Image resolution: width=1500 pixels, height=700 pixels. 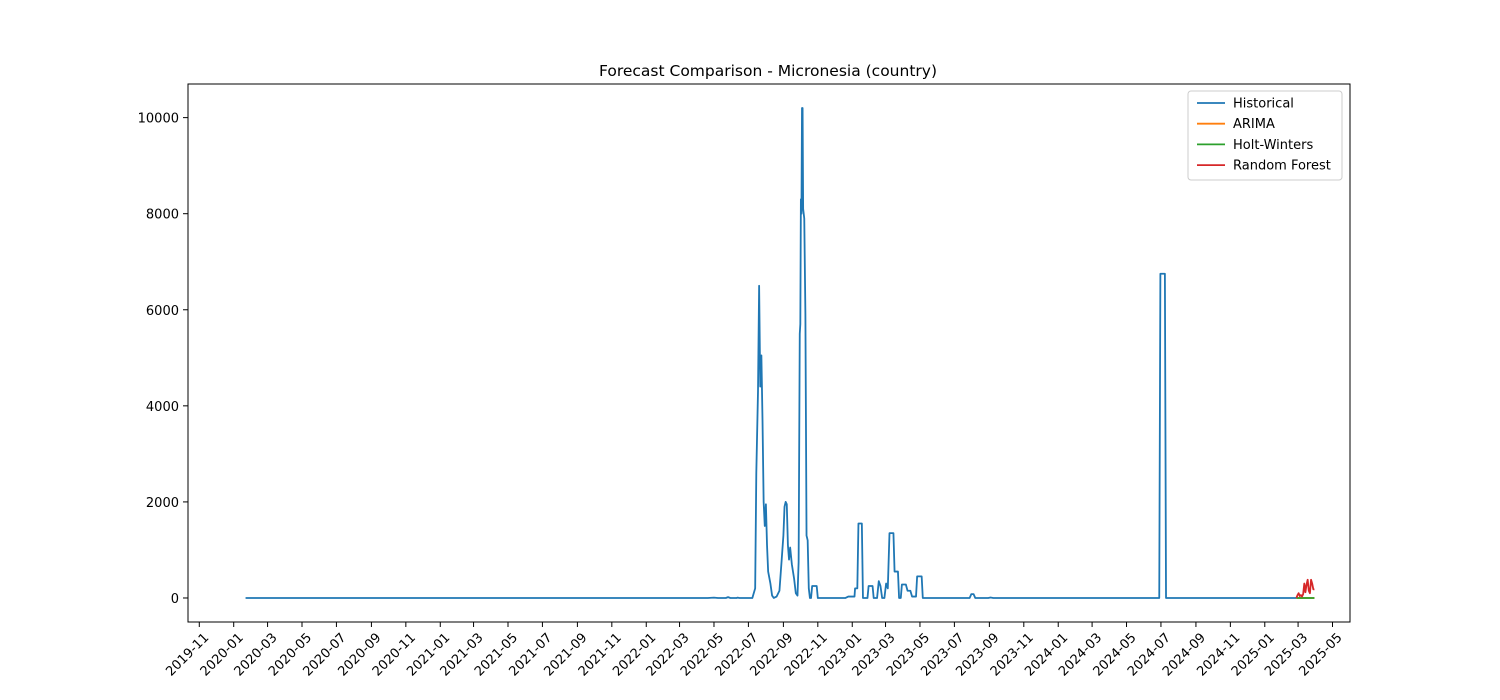 I want to click on legend-box, so click(x=1265, y=135).